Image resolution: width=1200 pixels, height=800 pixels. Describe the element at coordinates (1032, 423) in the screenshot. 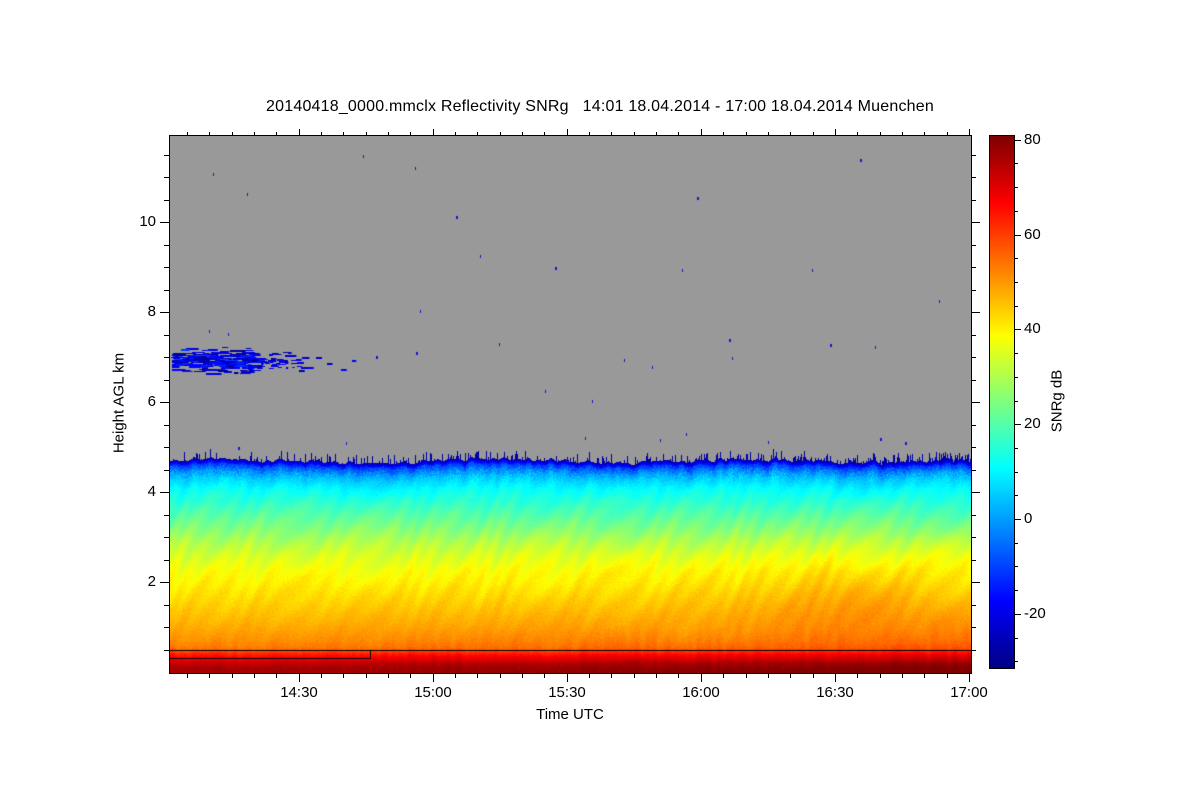

I see `colorbar-tick-label: 20` at that location.